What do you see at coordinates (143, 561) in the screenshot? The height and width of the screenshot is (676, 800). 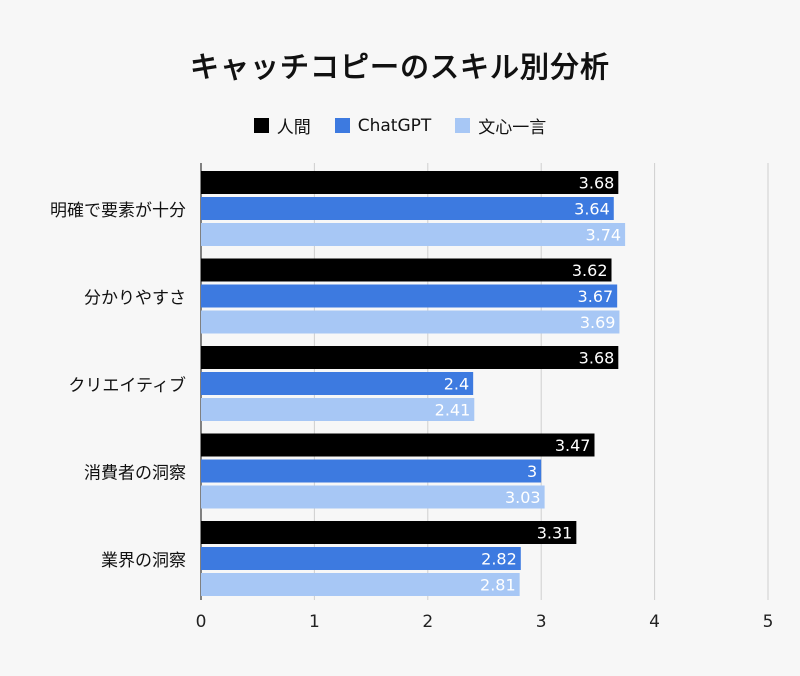 I see `category-label-4: 業界の洞察` at bounding box center [143, 561].